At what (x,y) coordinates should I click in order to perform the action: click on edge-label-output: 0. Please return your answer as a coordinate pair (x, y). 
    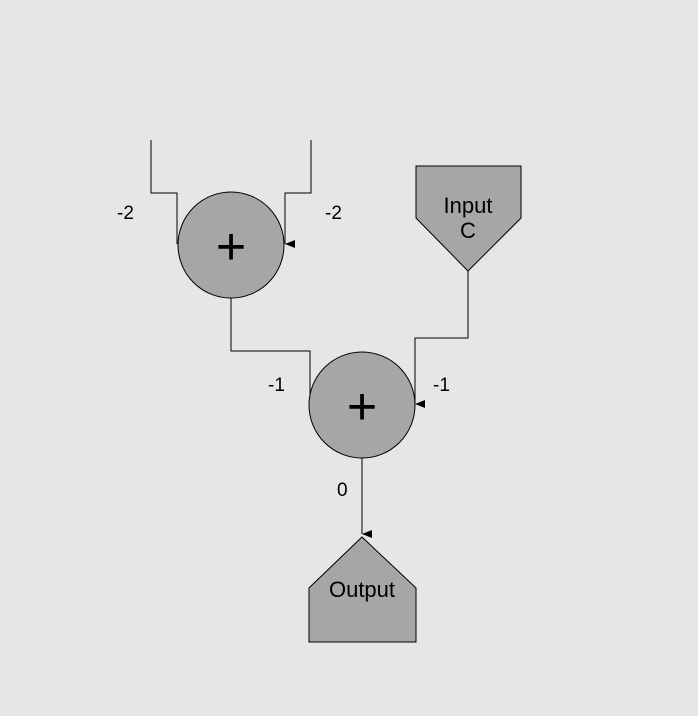
    Looking at the image, I should click on (342, 490).